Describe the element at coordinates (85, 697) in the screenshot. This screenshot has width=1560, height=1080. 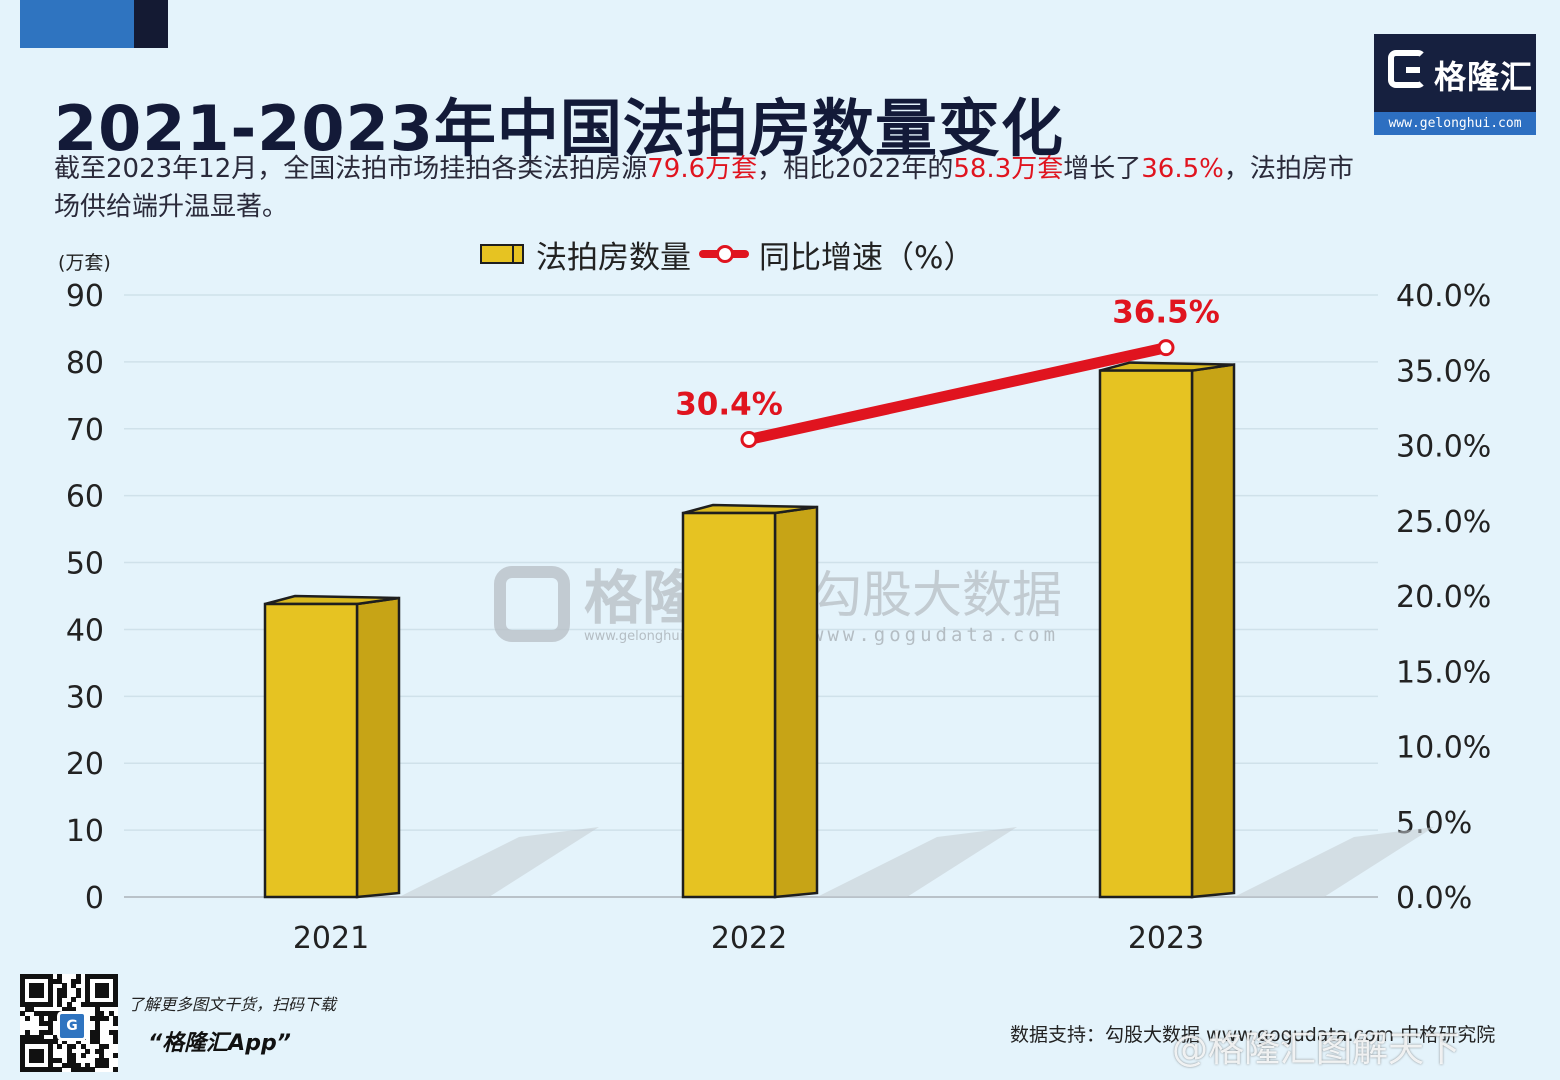
I see `y-tick-label: 30` at that location.